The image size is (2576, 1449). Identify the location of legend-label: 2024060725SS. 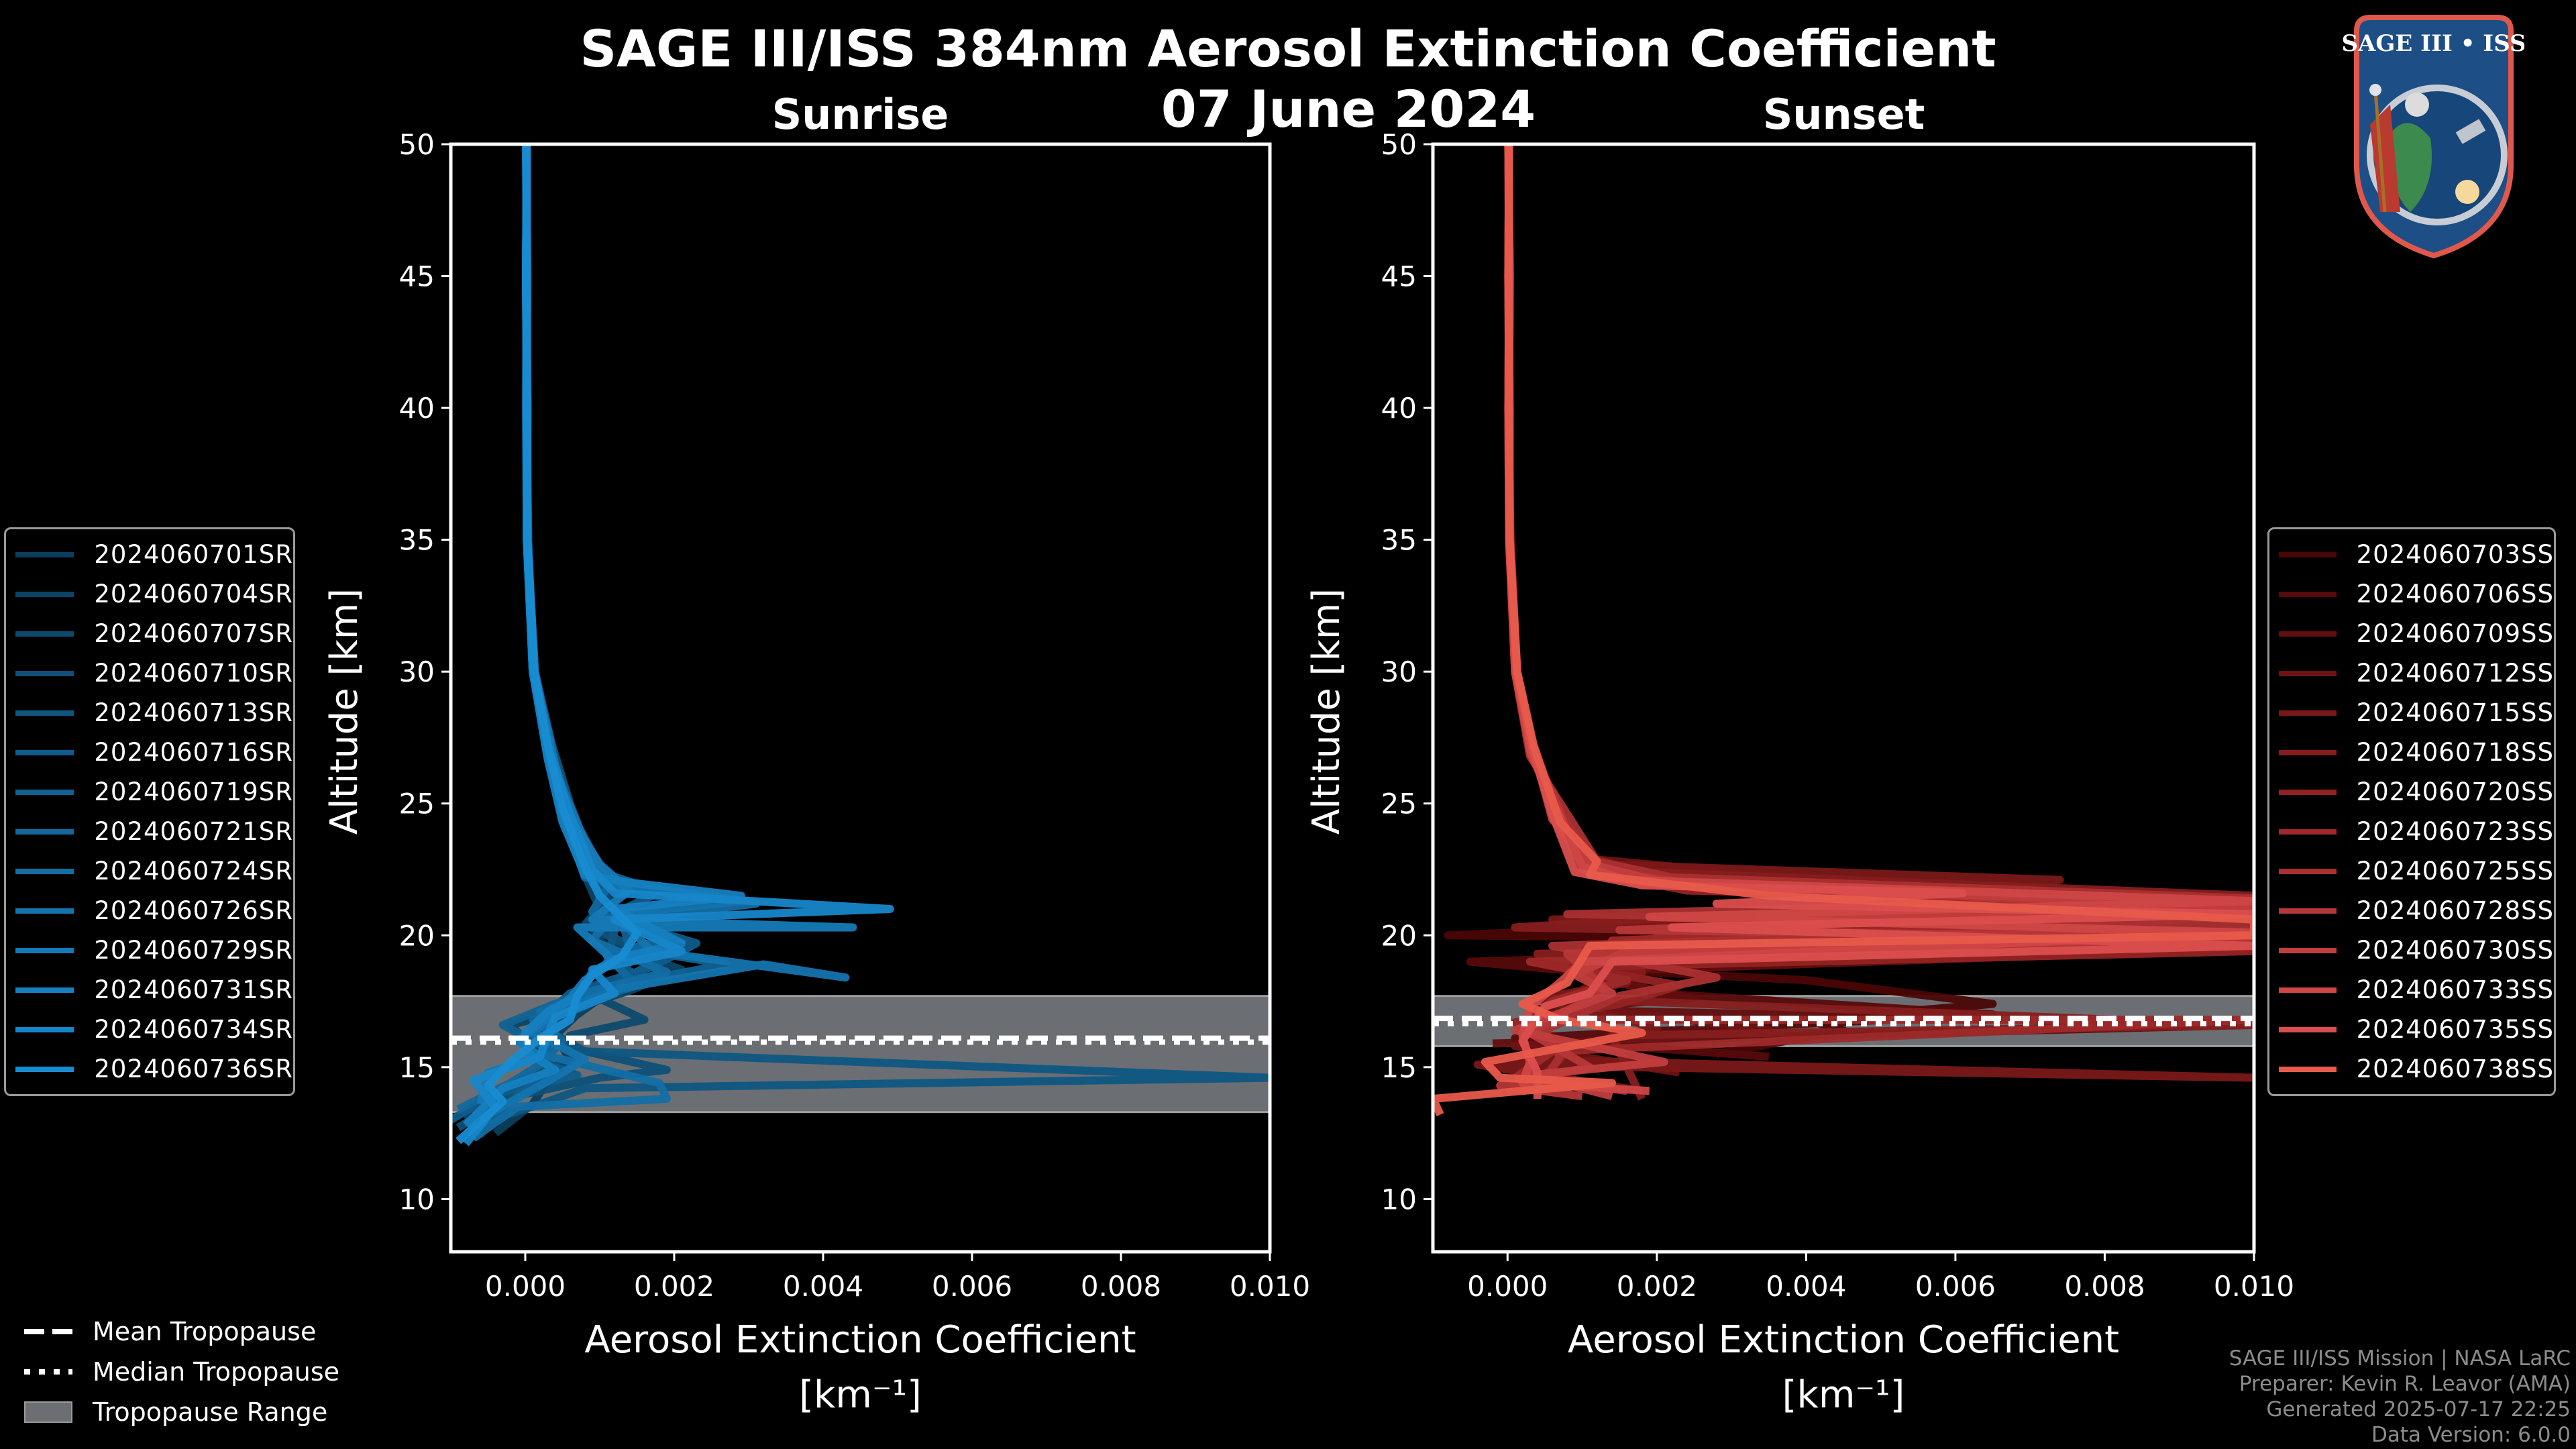
(2455, 871).